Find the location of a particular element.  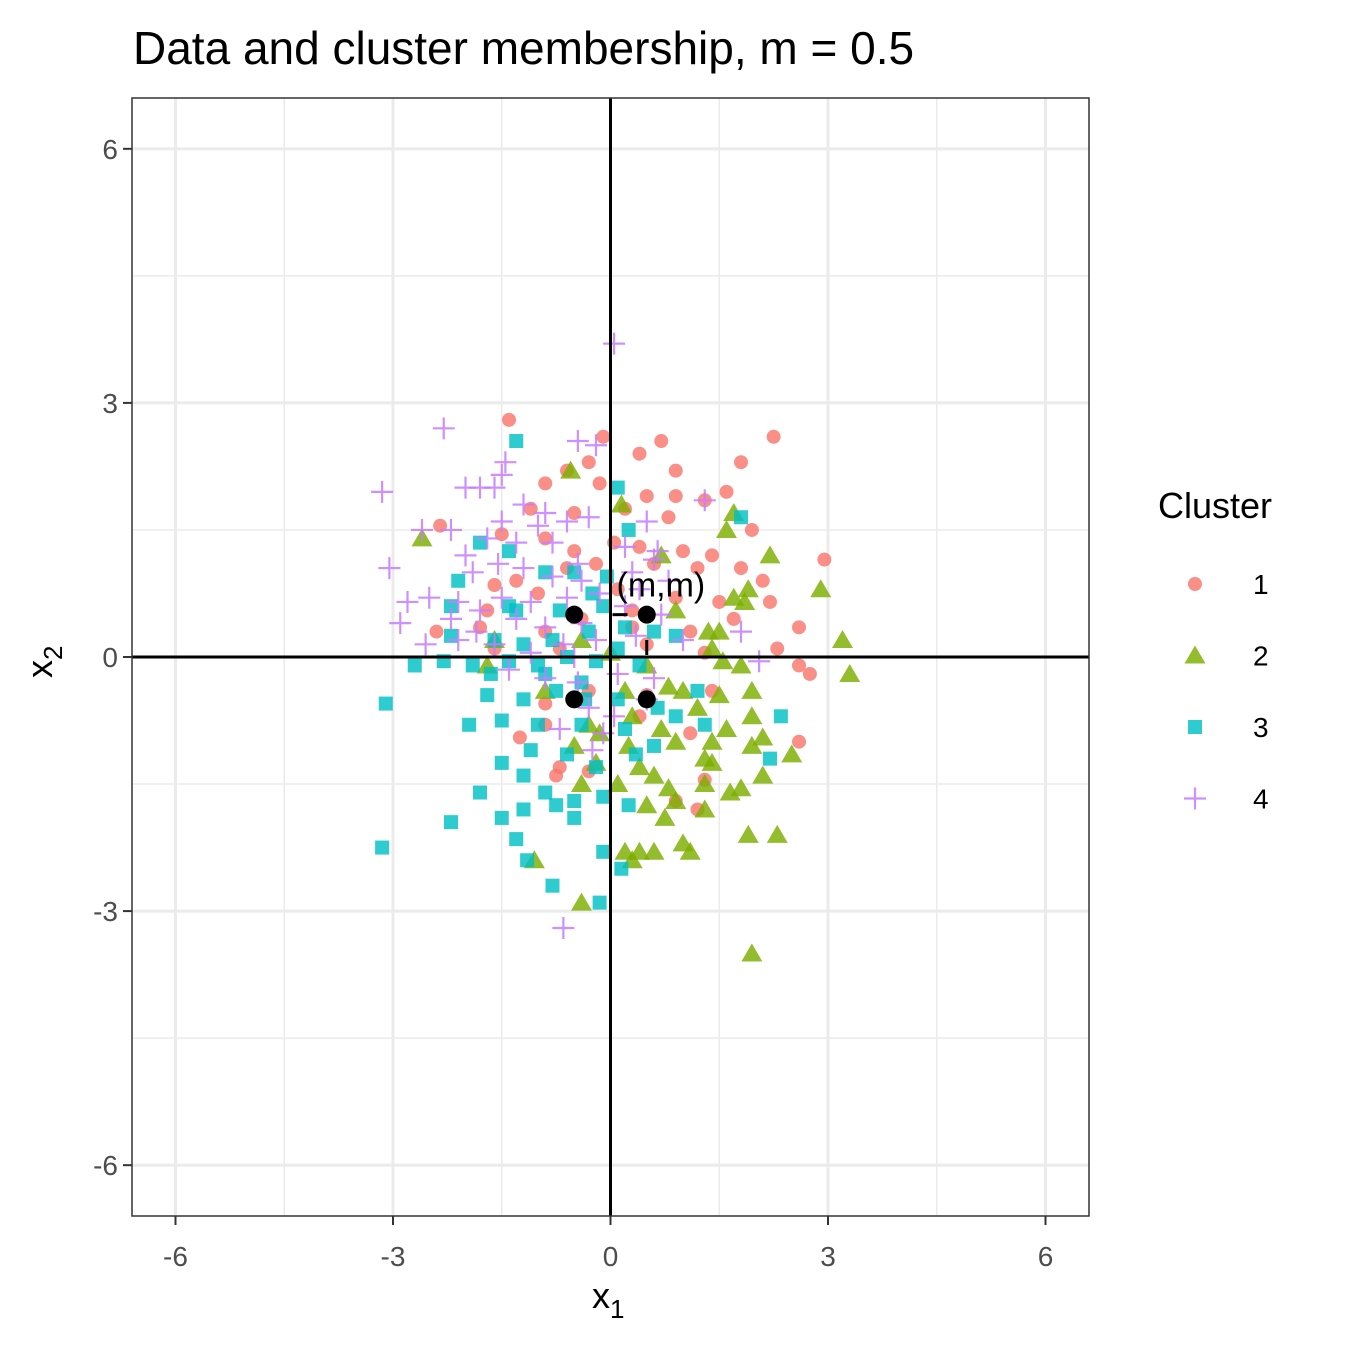

y-axis-title: x2 is located at coordinates (43, 662).